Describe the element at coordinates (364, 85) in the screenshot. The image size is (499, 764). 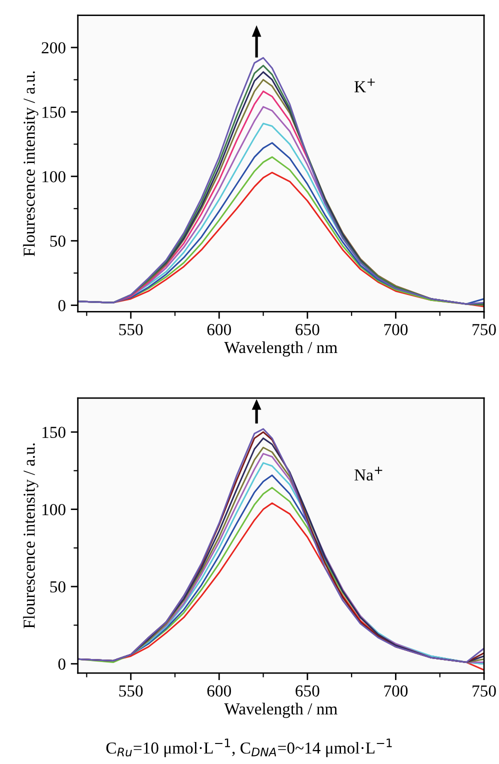
I see `annotation: K$^{+}$` at that location.